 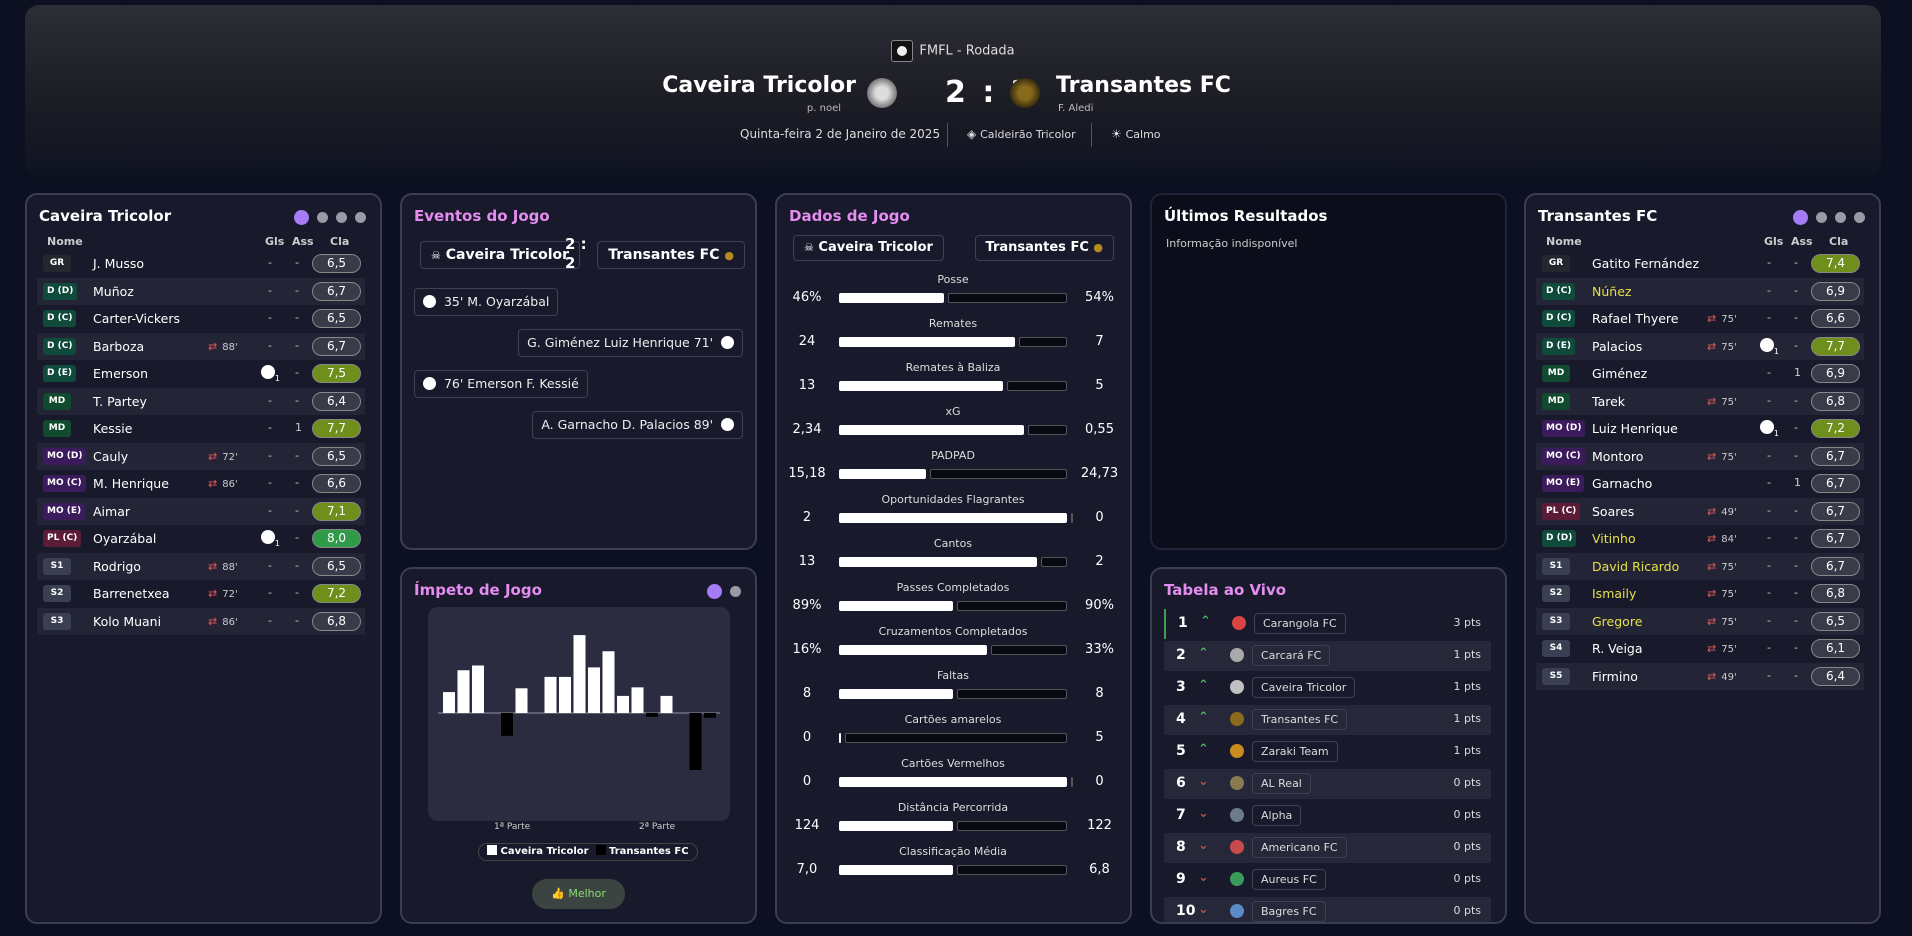 I want to click on player-name: Rafael Thyere, so click(x=1635, y=318).